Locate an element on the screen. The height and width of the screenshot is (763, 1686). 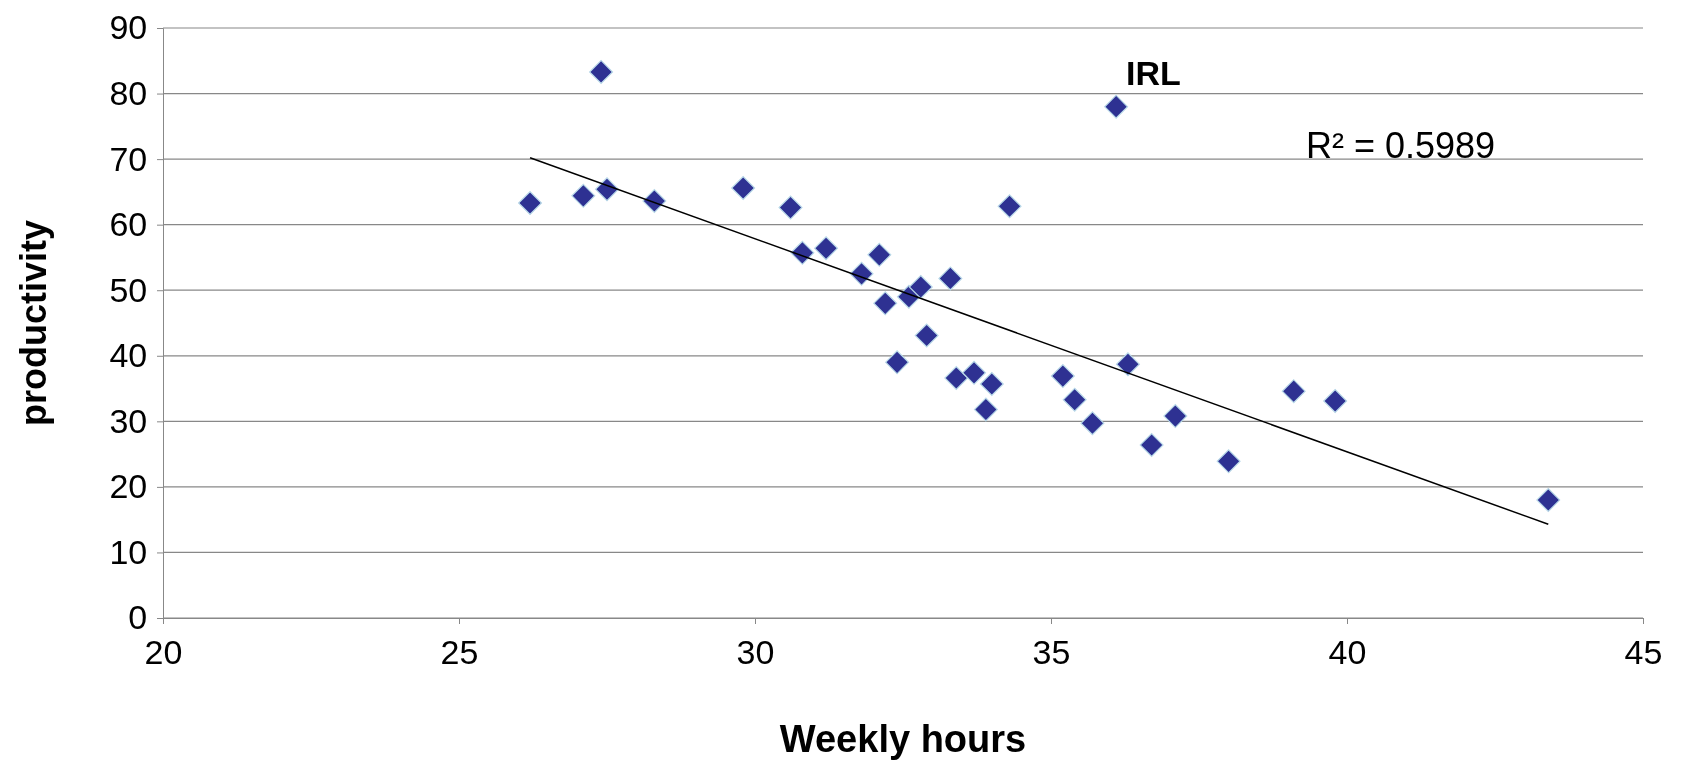
x-tick-label: 30 is located at coordinates (755, 652).